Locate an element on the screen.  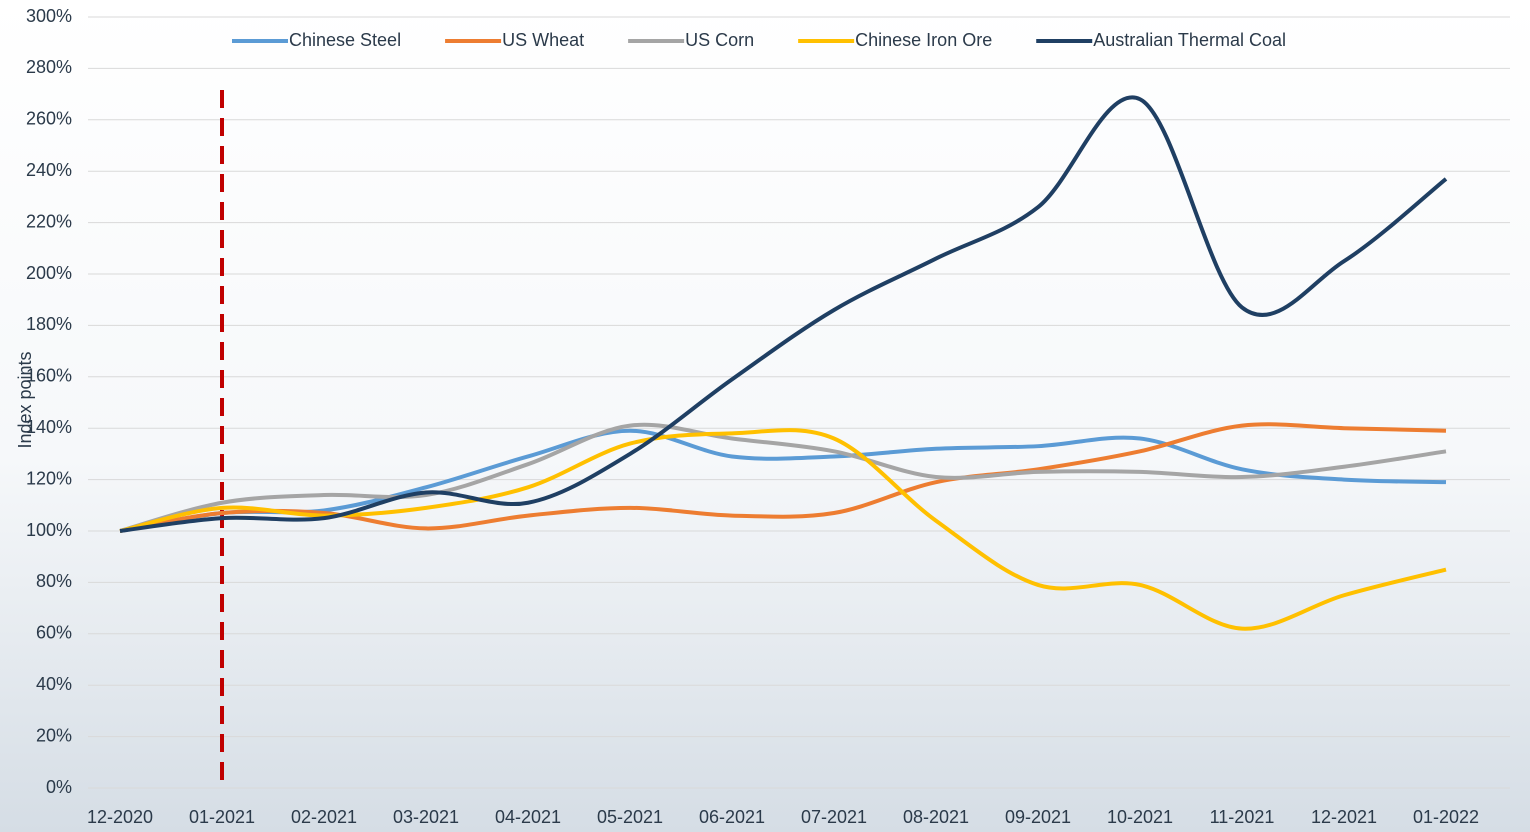
y-tick-label: 180% is located at coordinates (49, 324).